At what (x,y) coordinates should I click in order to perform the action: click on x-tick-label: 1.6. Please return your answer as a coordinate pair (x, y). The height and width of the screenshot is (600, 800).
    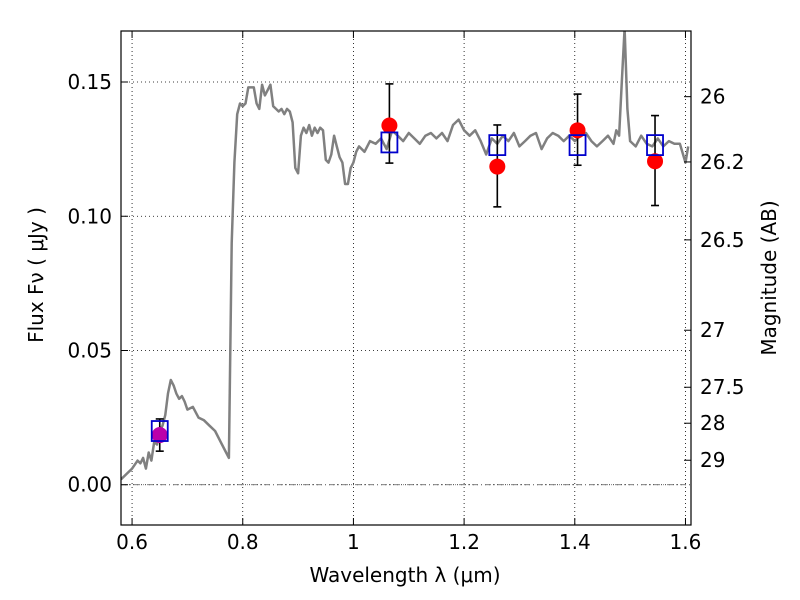
    Looking at the image, I should click on (686, 542).